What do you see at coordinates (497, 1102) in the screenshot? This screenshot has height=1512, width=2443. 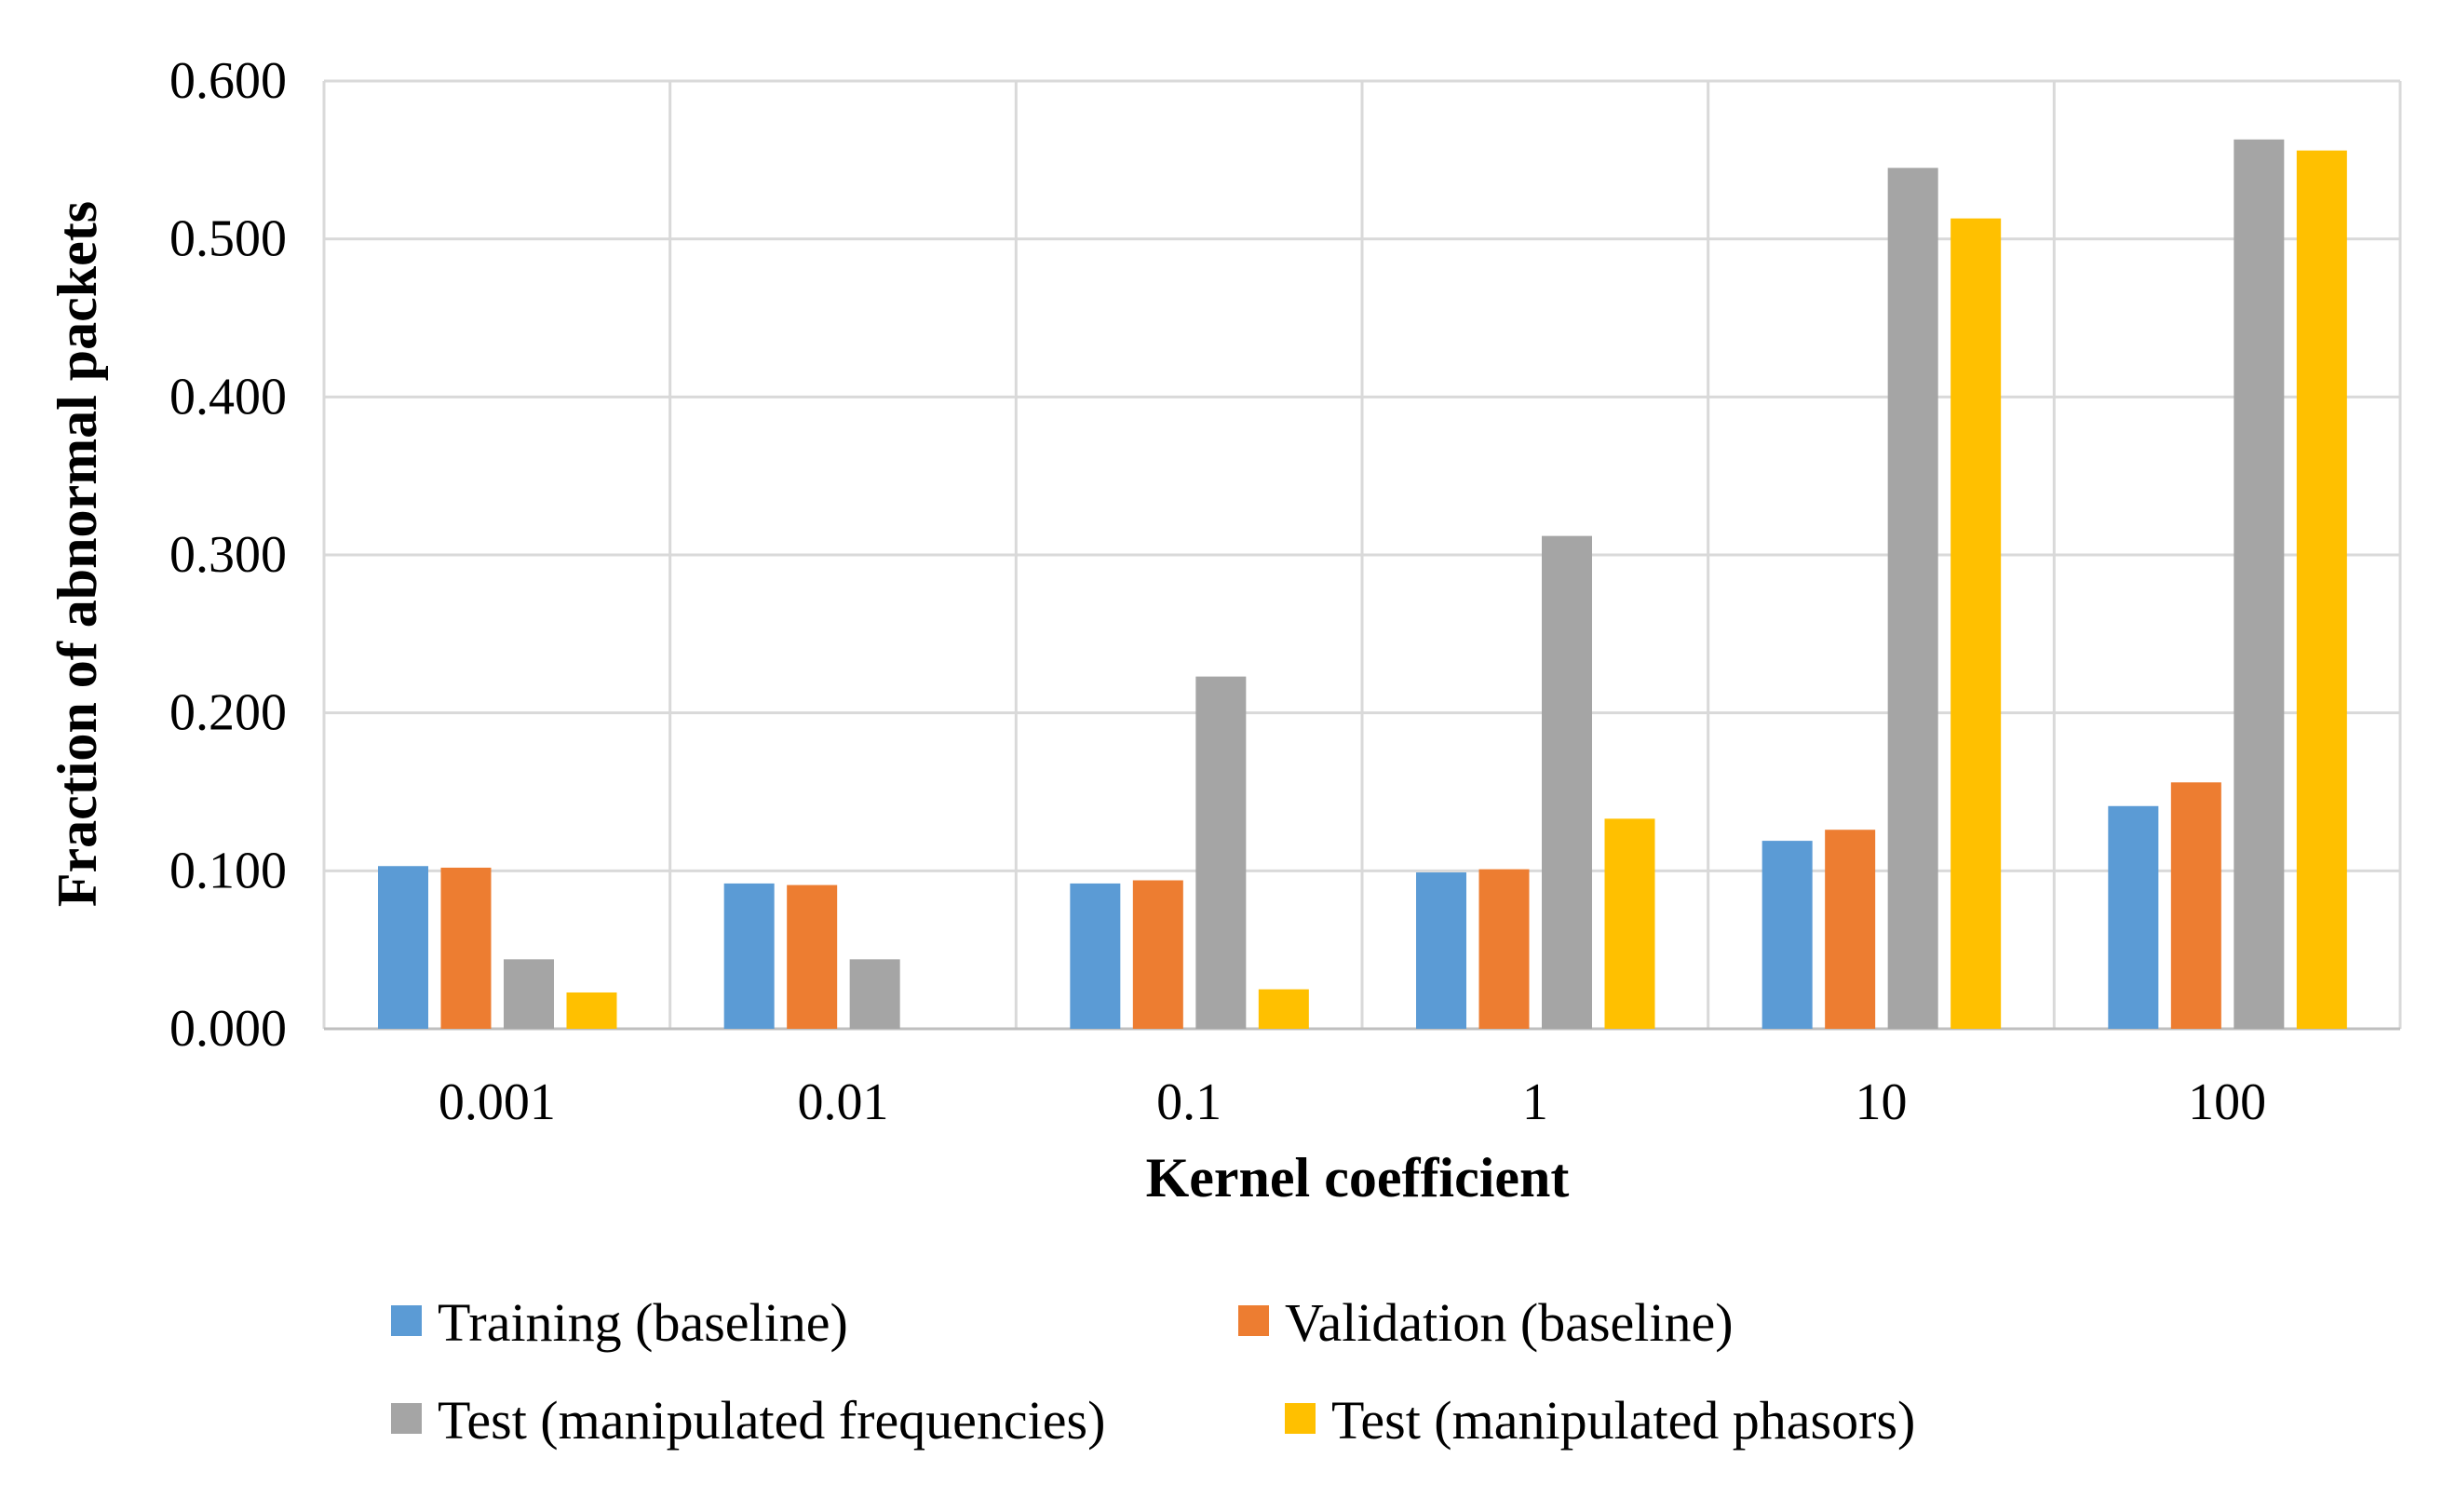 I see `x-tick-label: 0.001` at bounding box center [497, 1102].